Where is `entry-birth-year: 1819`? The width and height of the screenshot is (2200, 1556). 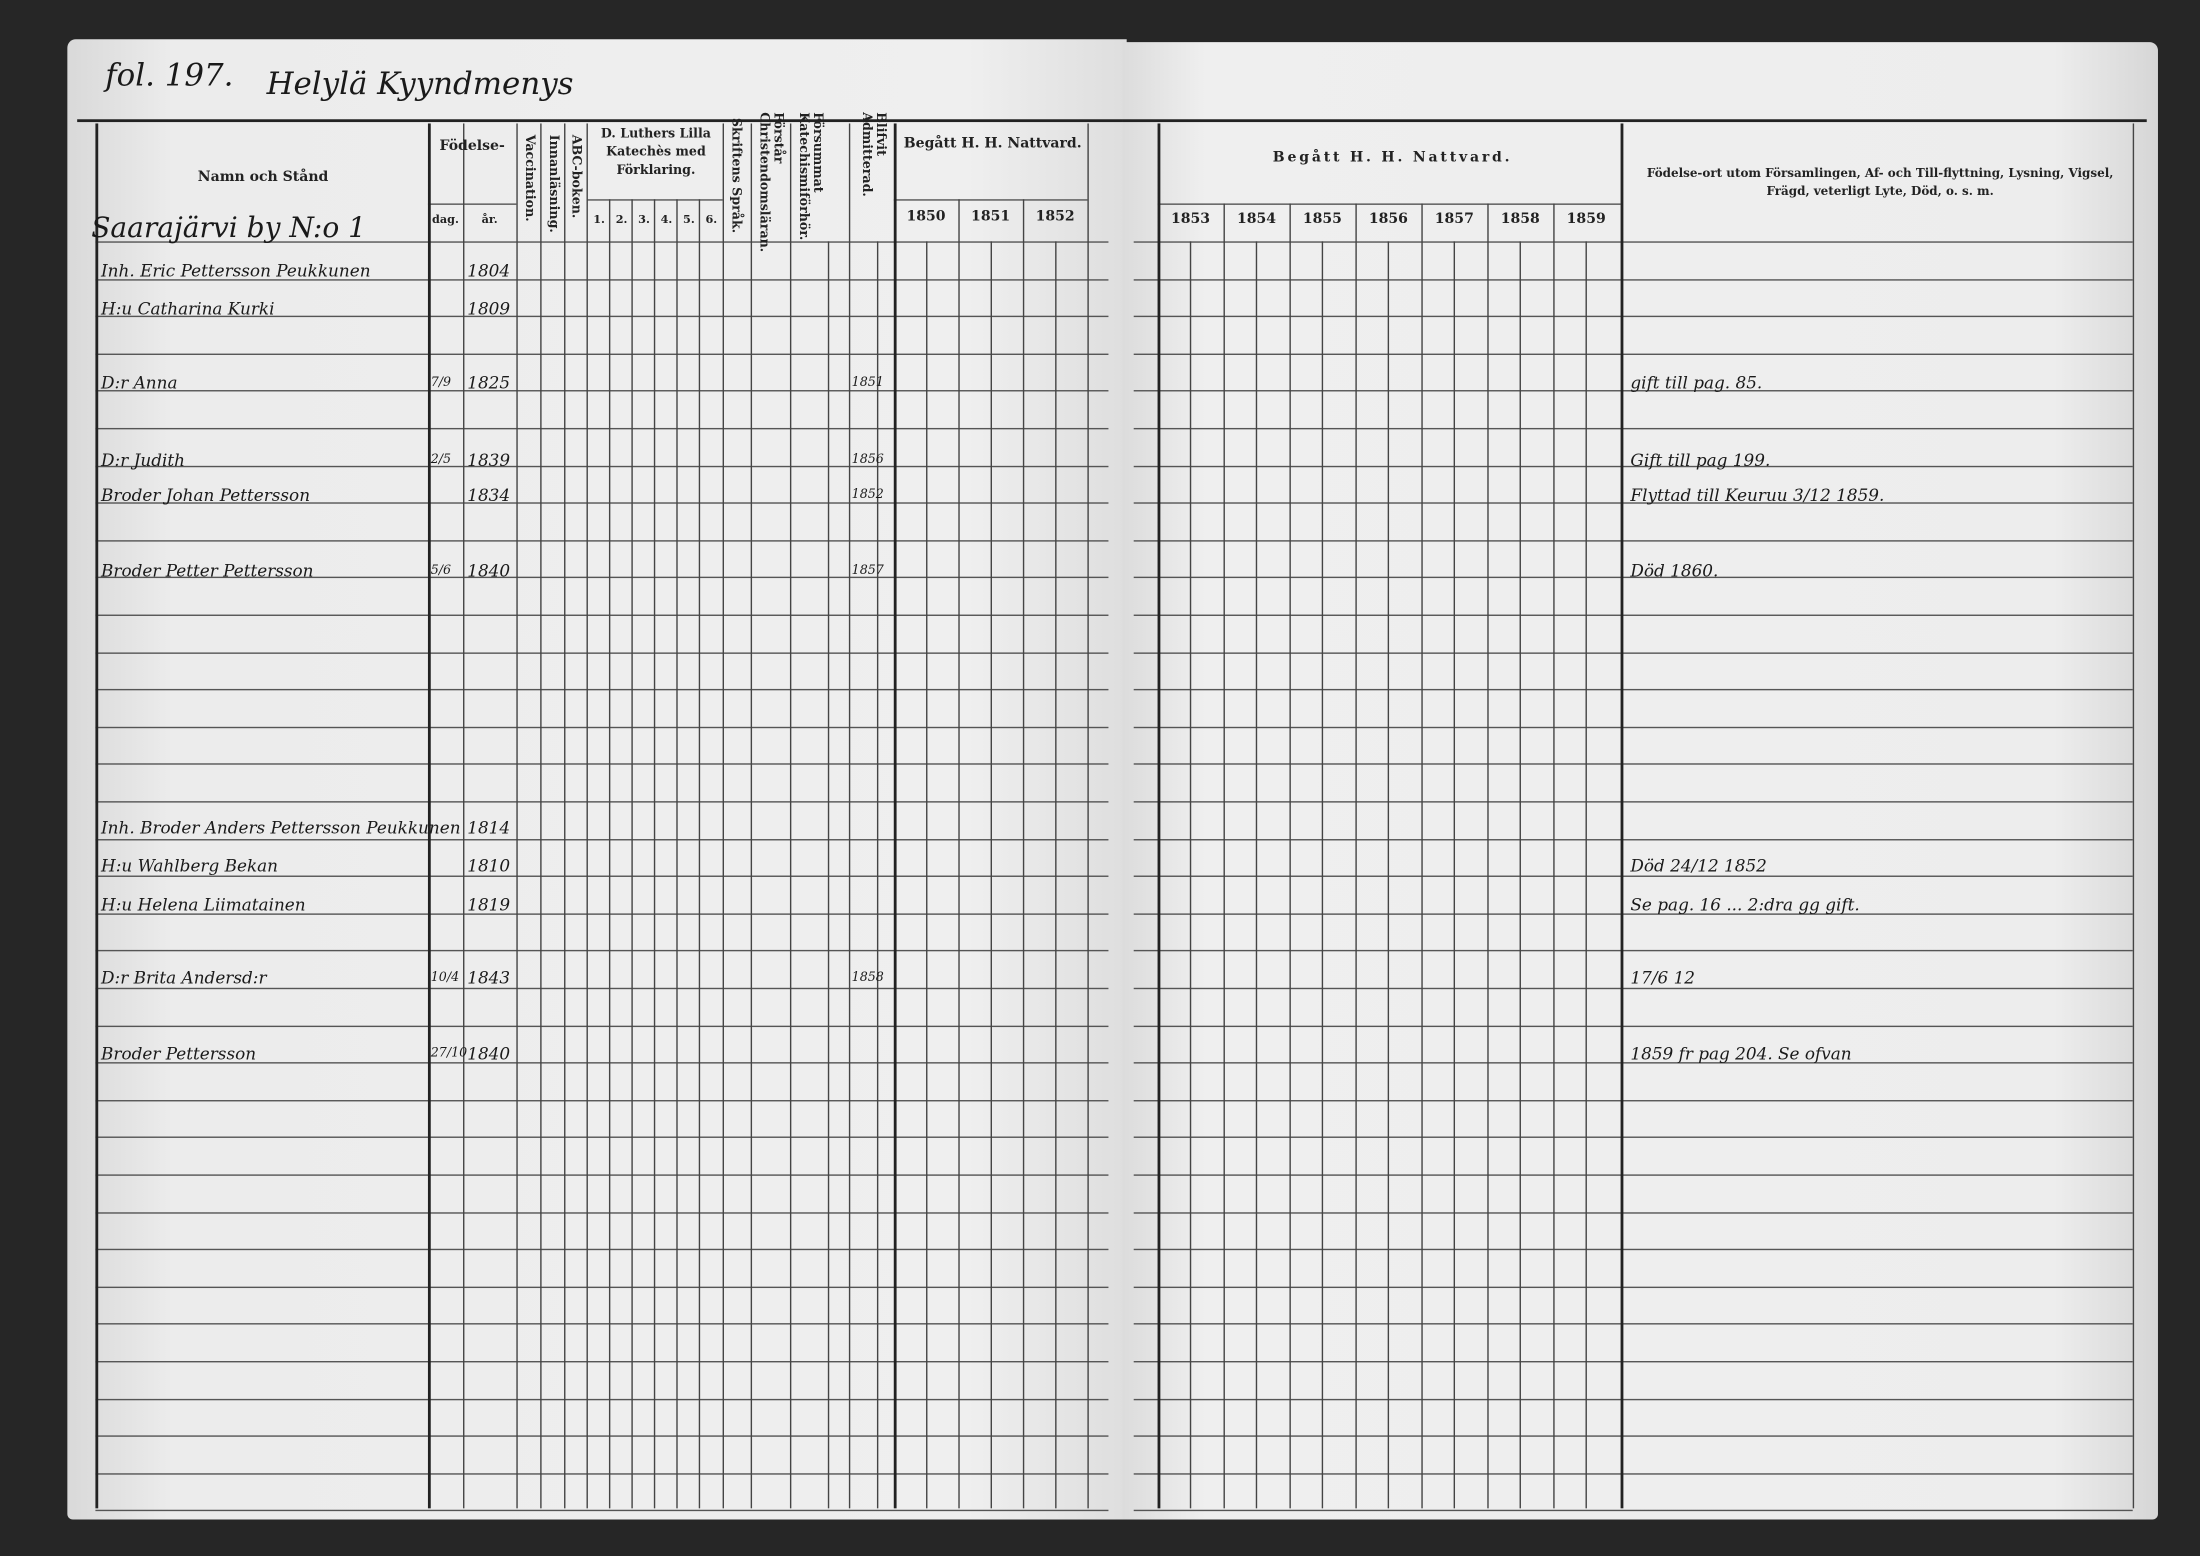
entry-birth-year: 1819 is located at coordinates (489, 905).